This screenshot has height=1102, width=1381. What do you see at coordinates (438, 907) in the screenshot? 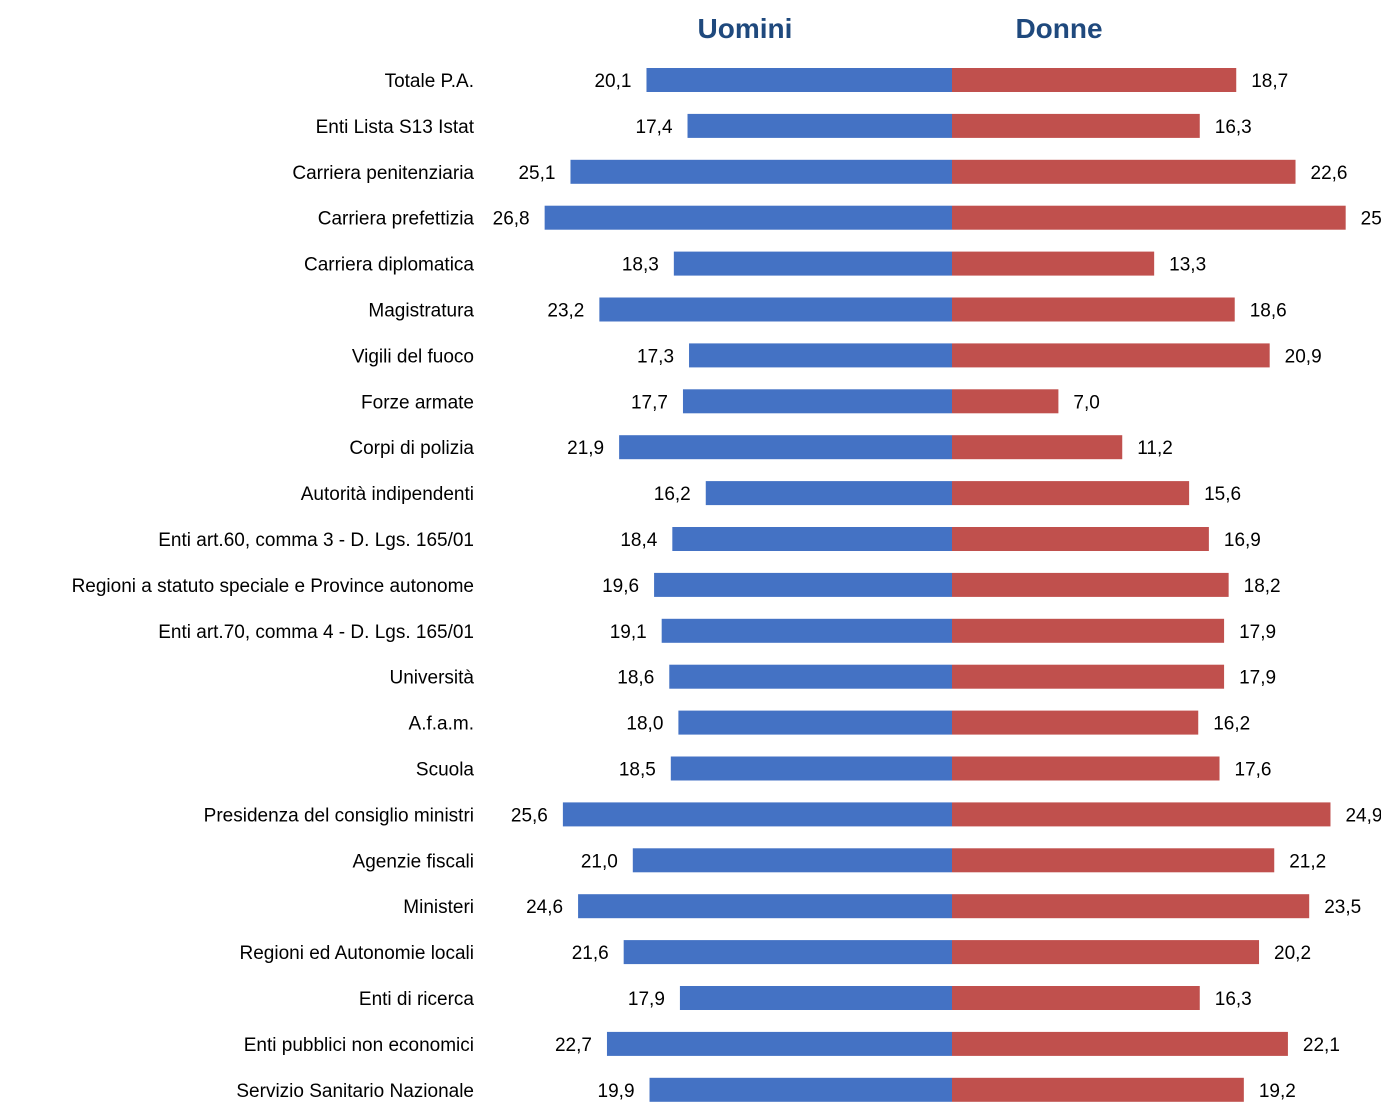
I see `category-label: Ministeri` at bounding box center [438, 907].